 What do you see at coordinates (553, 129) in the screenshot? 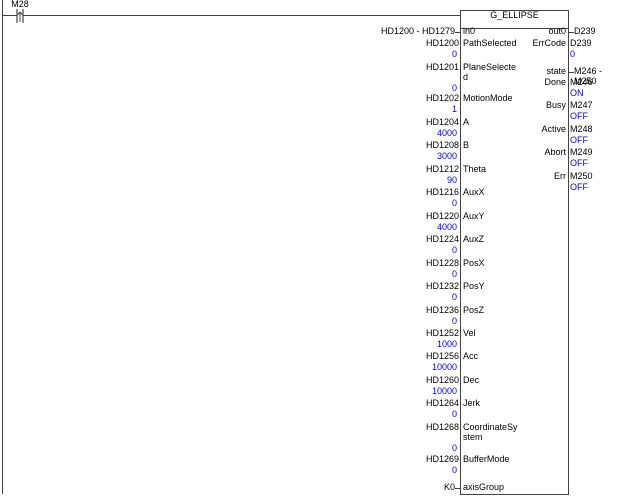
I see `fb-output-pin-name-active: Active` at bounding box center [553, 129].